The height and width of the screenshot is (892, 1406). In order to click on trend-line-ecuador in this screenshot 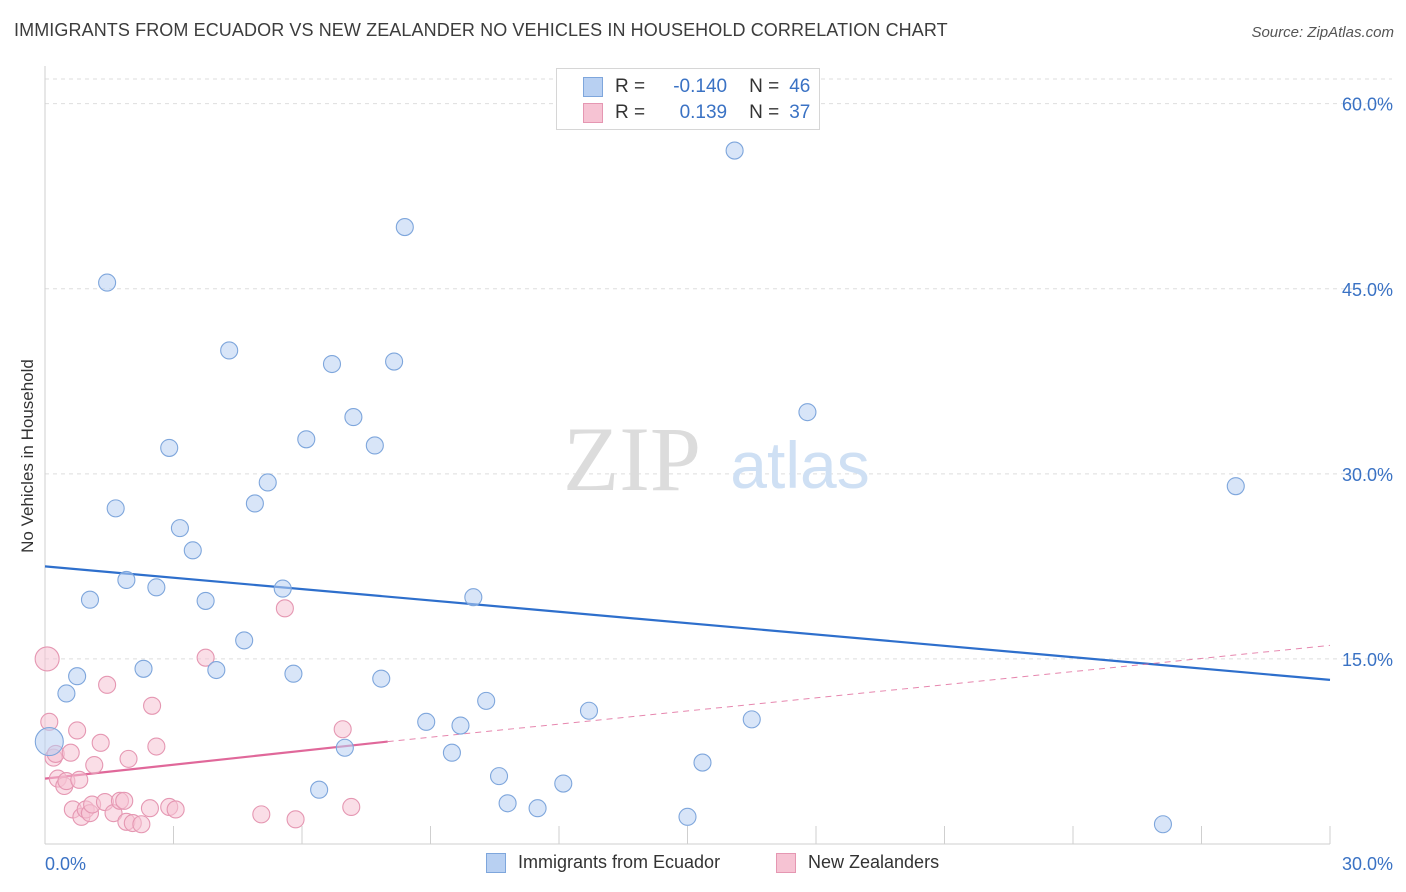, I will do `click(687, 623)`.